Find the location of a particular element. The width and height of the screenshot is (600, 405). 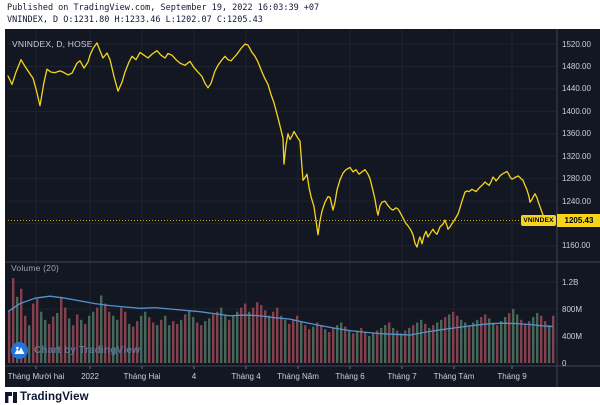

price-scale is located at coordinates (578, 197).